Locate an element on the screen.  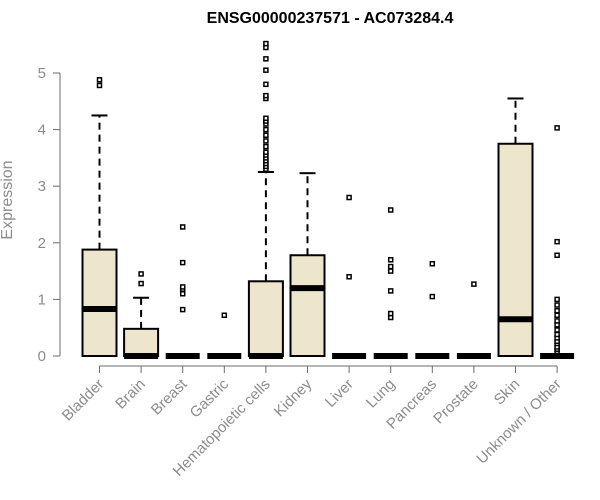
y-tick-label: 2 is located at coordinates (42, 243).